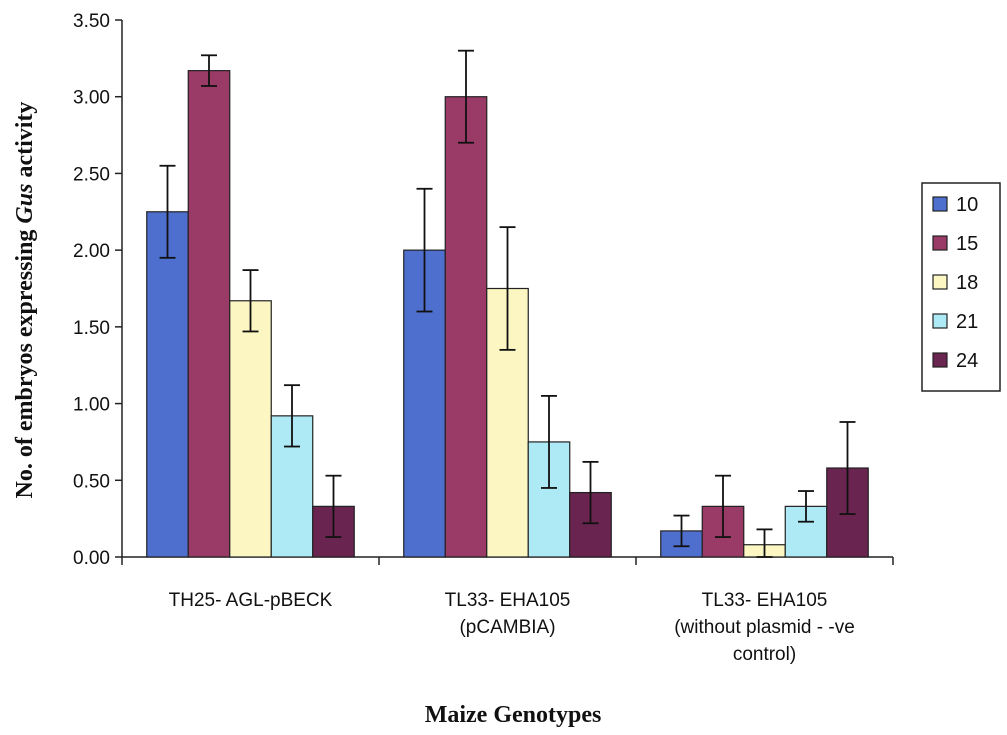 The image size is (1007, 735). Describe the element at coordinates (507, 627) in the screenshot. I see `x-tick-label: (pCAMBIA)` at that location.